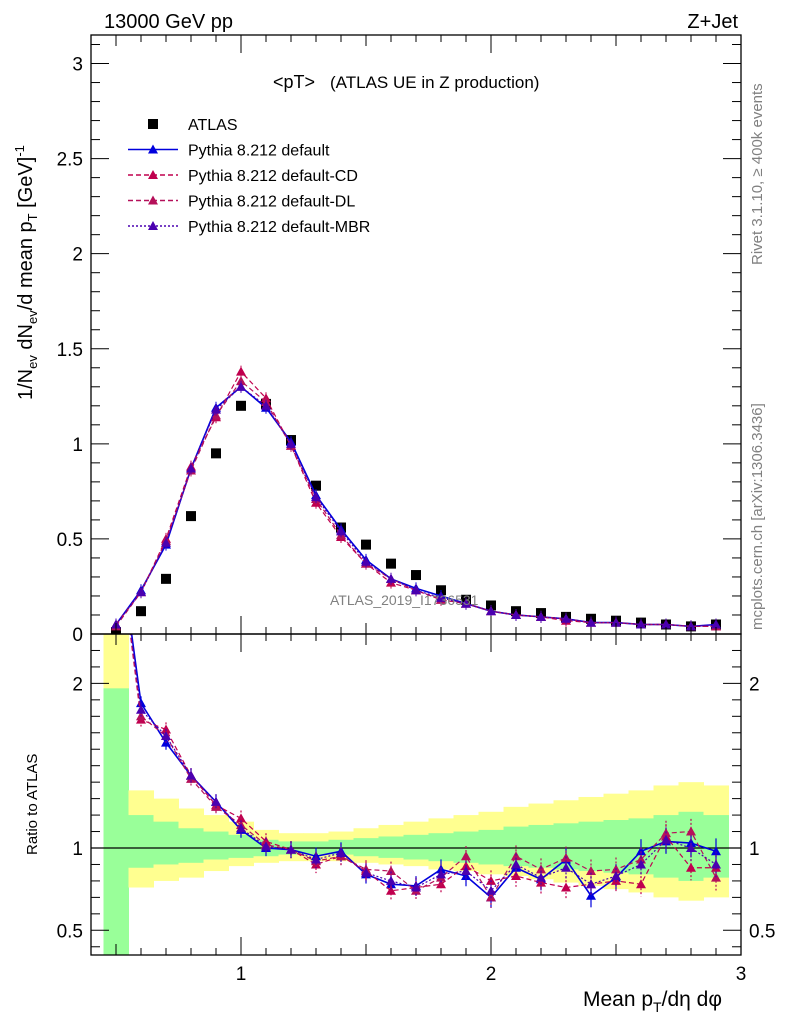 This screenshot has height=1024, width=786. What do you see at coordinates (754, 849) in the screenshot?
I see `ratio-y-tick-label-right: 1` at bounding box center [754, 849].